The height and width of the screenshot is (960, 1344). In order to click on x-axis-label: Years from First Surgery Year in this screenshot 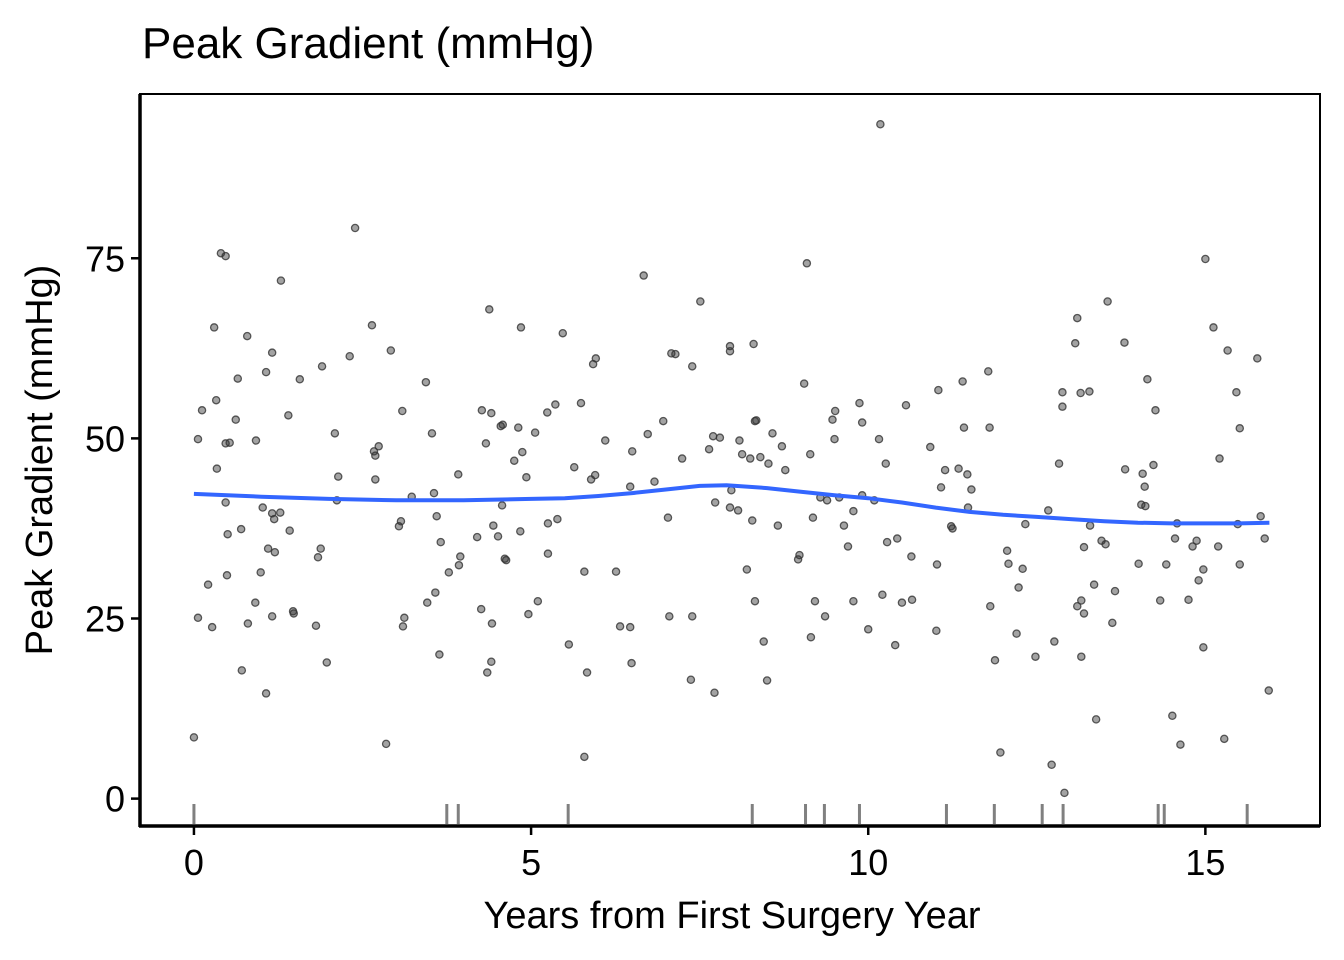, I will do `click(731, 916)`.